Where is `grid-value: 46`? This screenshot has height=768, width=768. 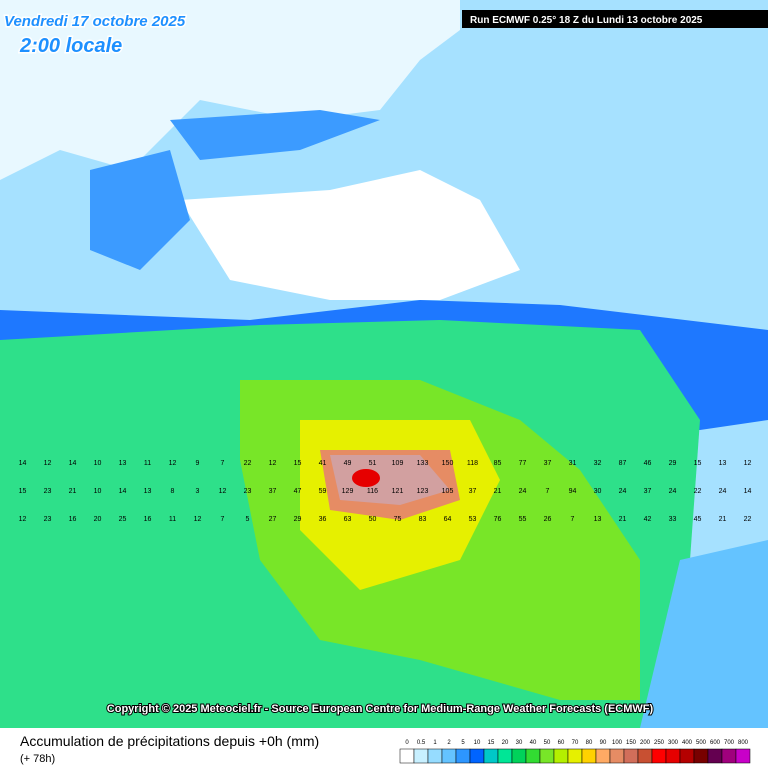 grid-value: 46 is located at coordinates (648, 463).